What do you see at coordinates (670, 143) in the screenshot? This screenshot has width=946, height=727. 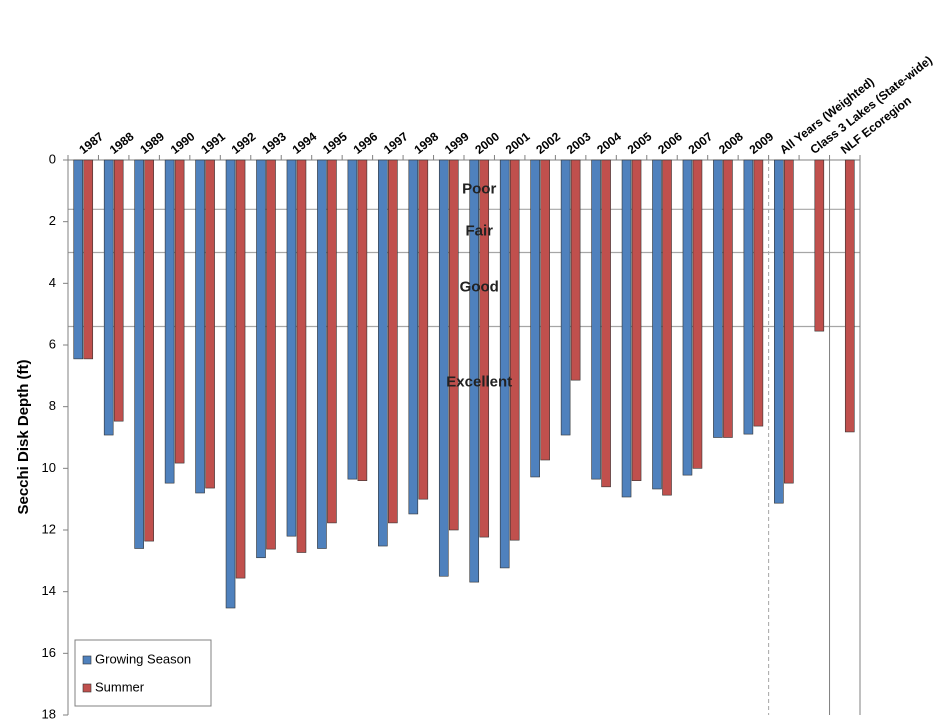 I see `x-tick-label: 2006` at bounding box center [670, 143].